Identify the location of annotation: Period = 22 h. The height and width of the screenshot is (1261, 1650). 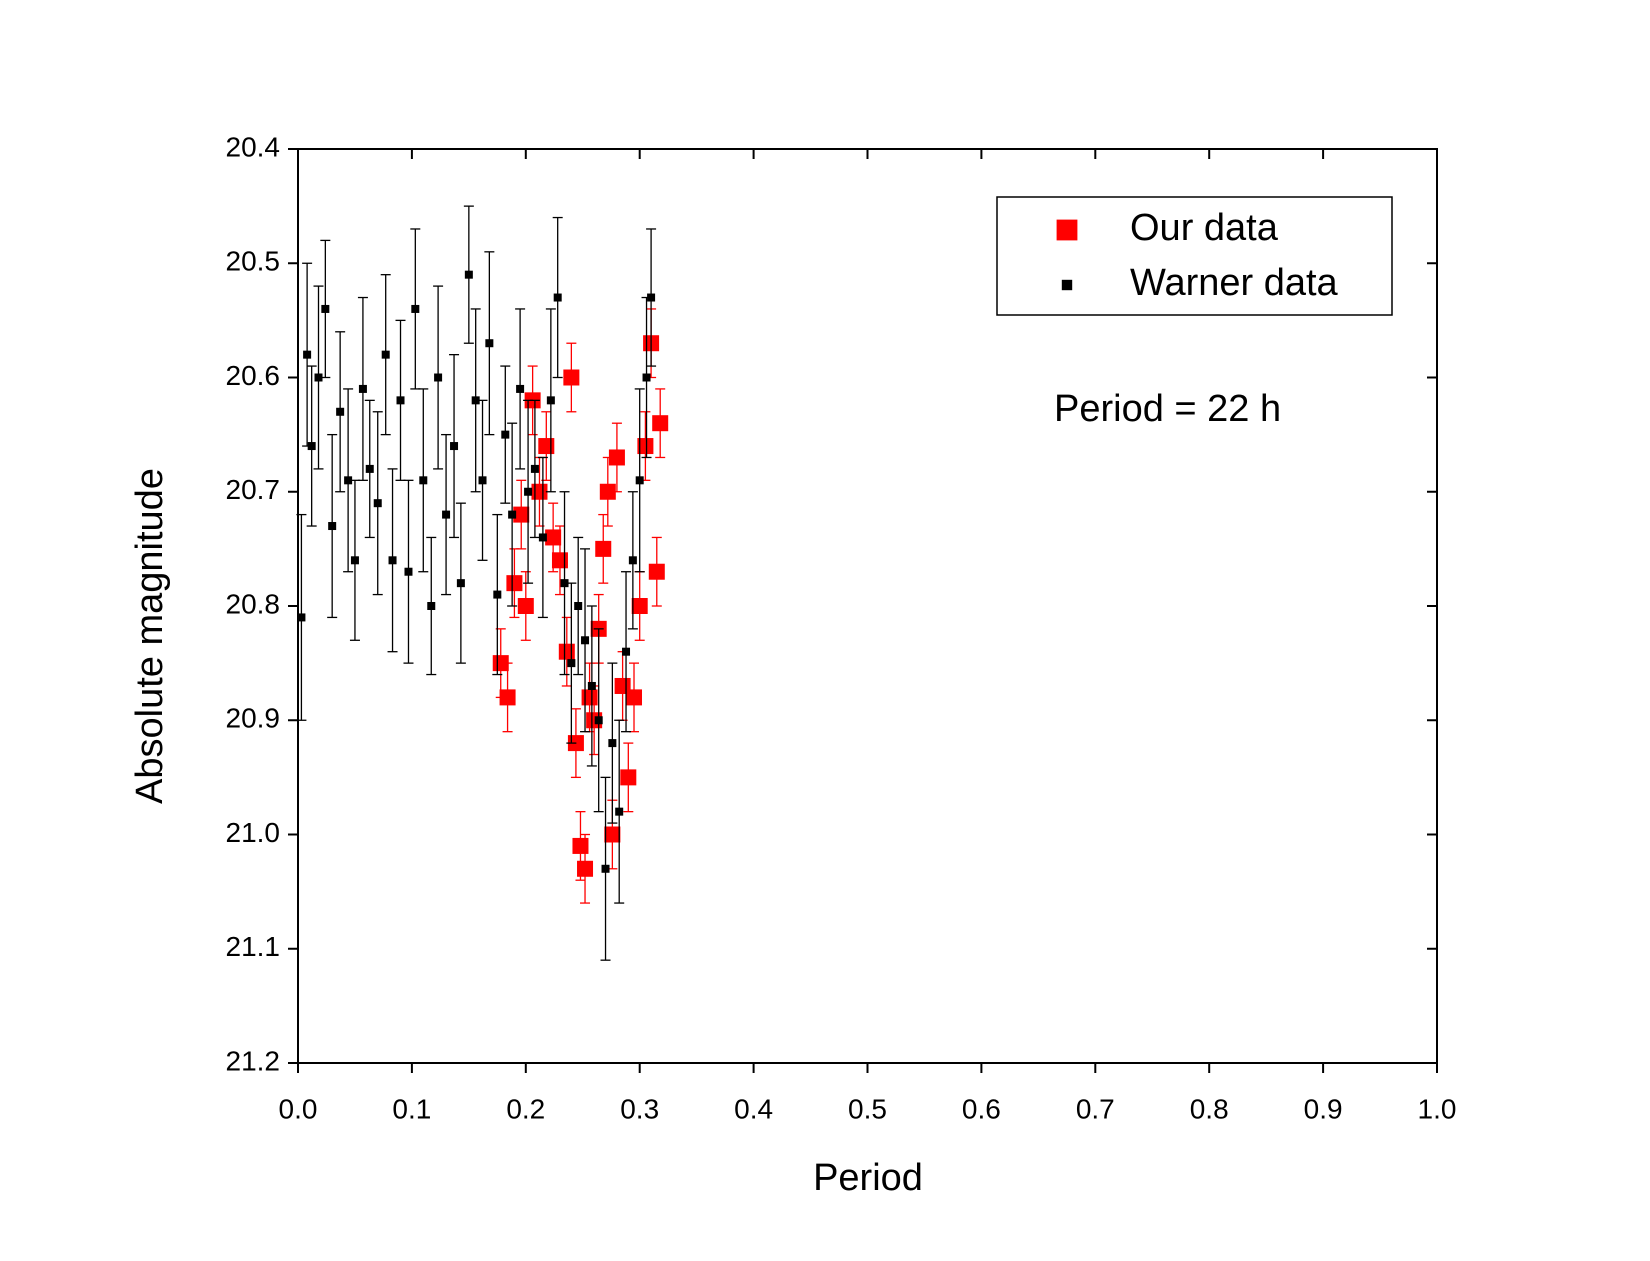
(1167, 409).